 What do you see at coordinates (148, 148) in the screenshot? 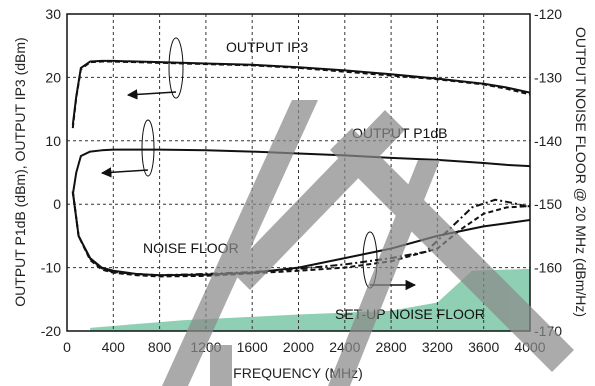
I see `p1db-callout-ellipse` at bounding box center [148, 148].